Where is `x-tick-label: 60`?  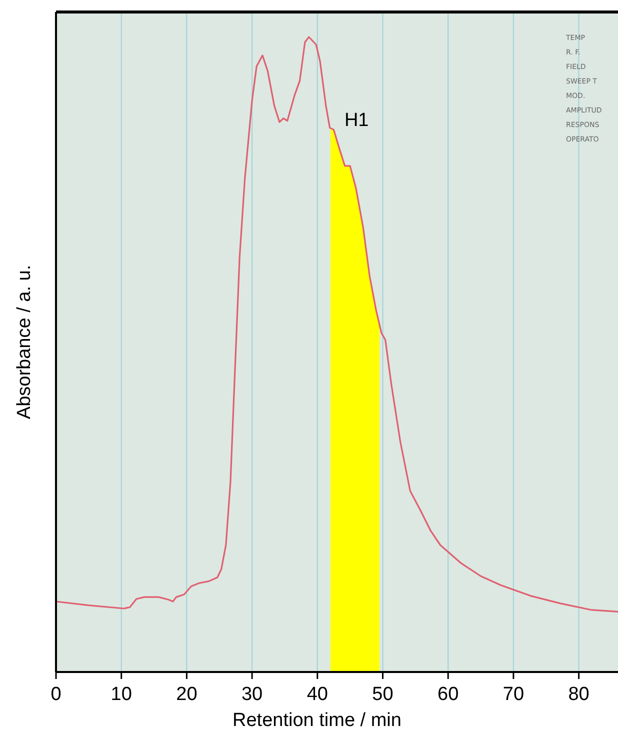
x-tick-label: 60 is located at coordinates (448, 694).